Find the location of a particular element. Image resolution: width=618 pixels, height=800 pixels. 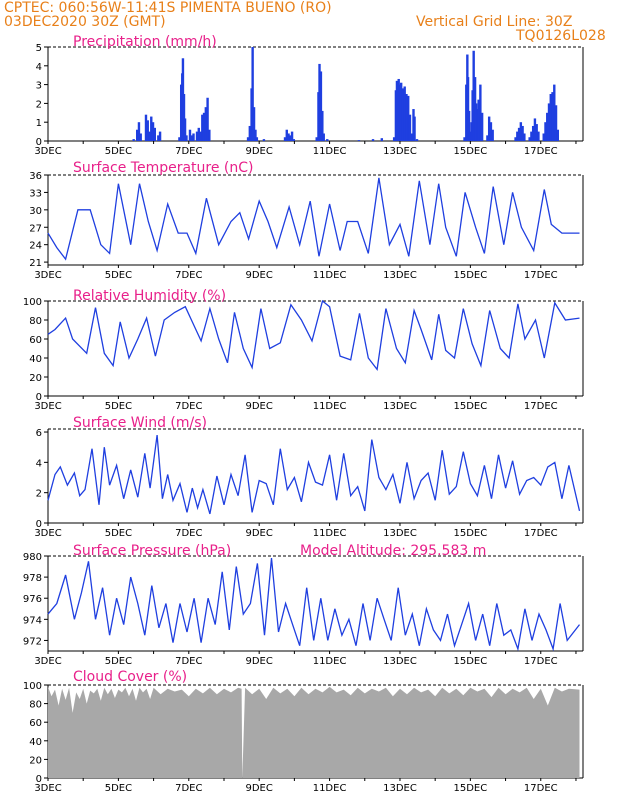

y-tick-label: 20 is located at coordinates (35, 378).